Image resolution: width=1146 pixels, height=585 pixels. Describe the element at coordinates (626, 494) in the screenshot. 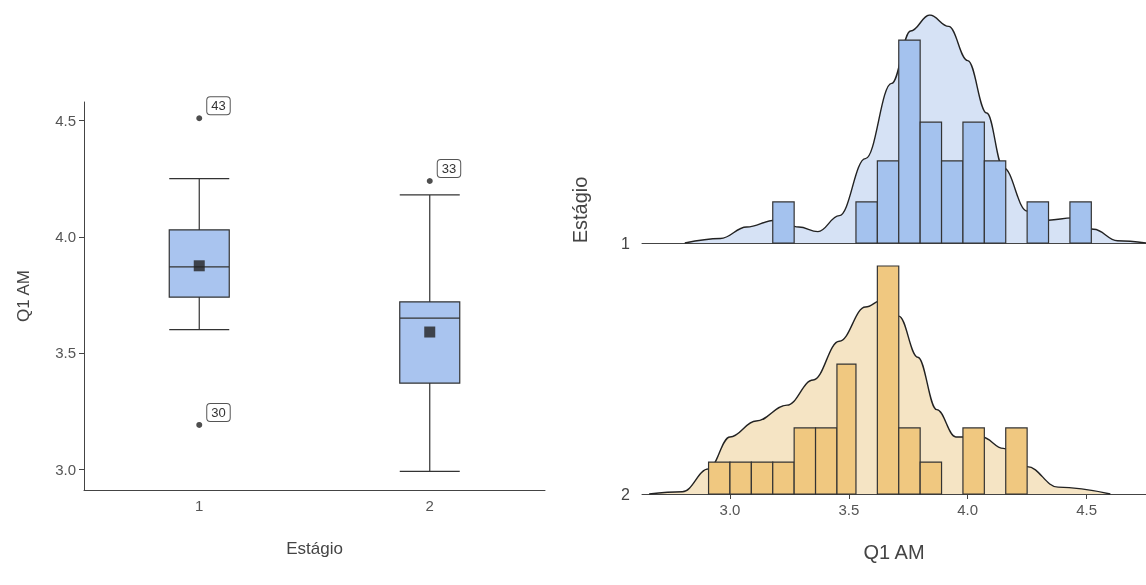

I see `text: 2` at that location.